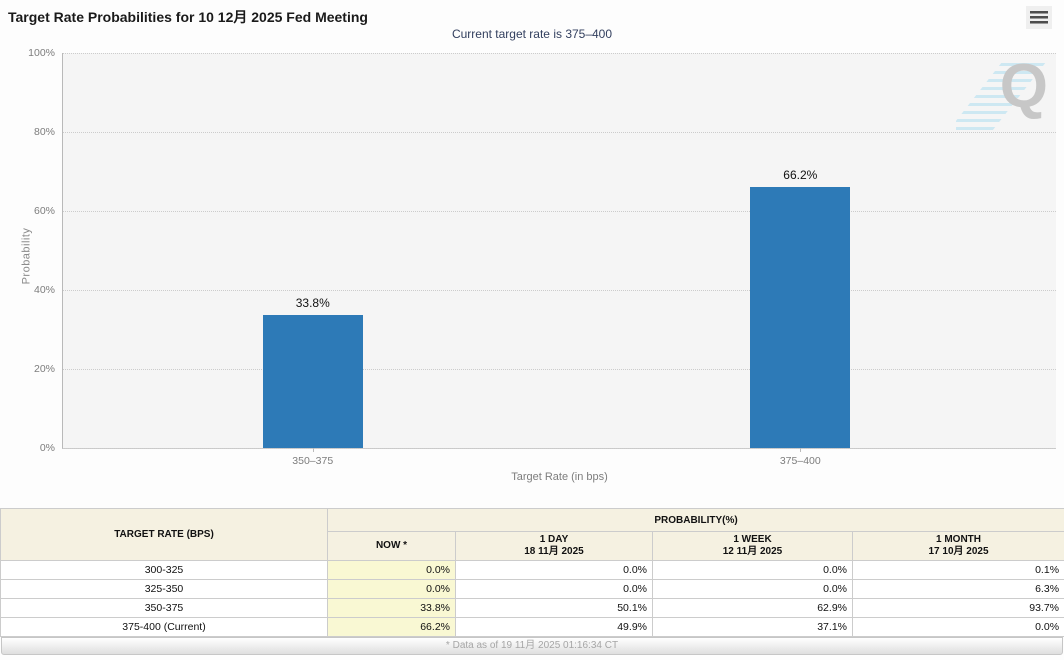 This screenshot has height=660, width=1064. What do you see at coordinates (44, 211) in the screenshot?
I see `y-axis-tick-label: 60%` at bounding box center [44, 211].